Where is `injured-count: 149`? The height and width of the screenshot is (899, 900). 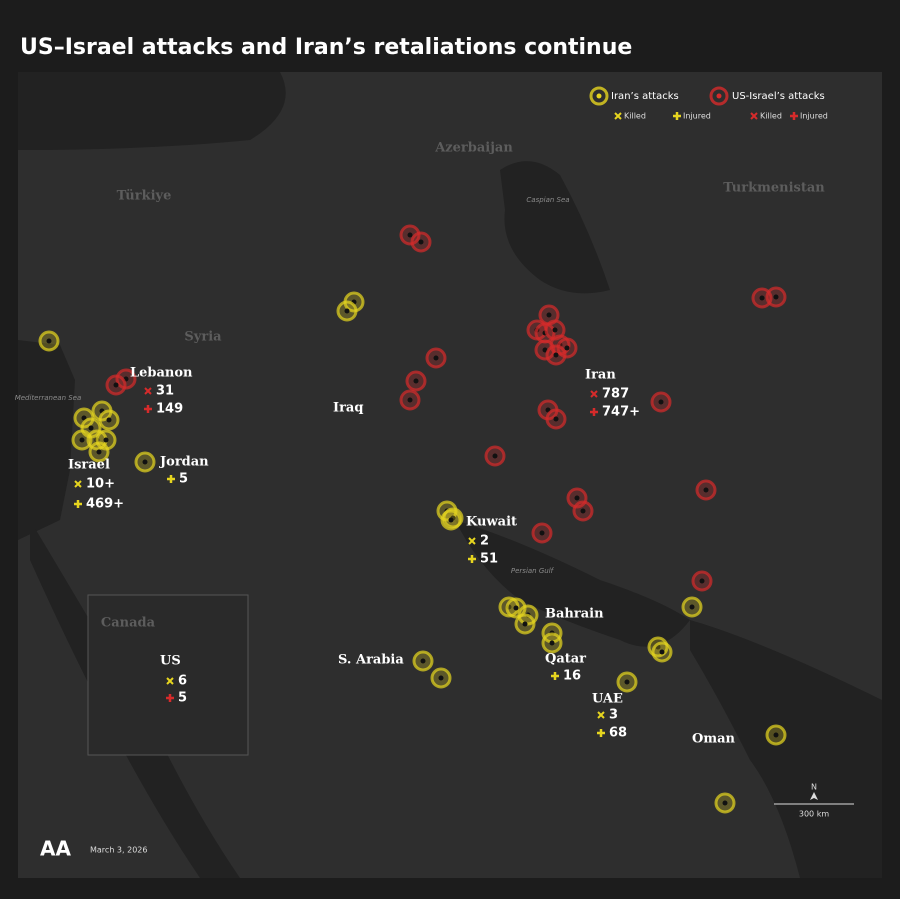 injured-count: 149 is located at coordinates (169, 409).